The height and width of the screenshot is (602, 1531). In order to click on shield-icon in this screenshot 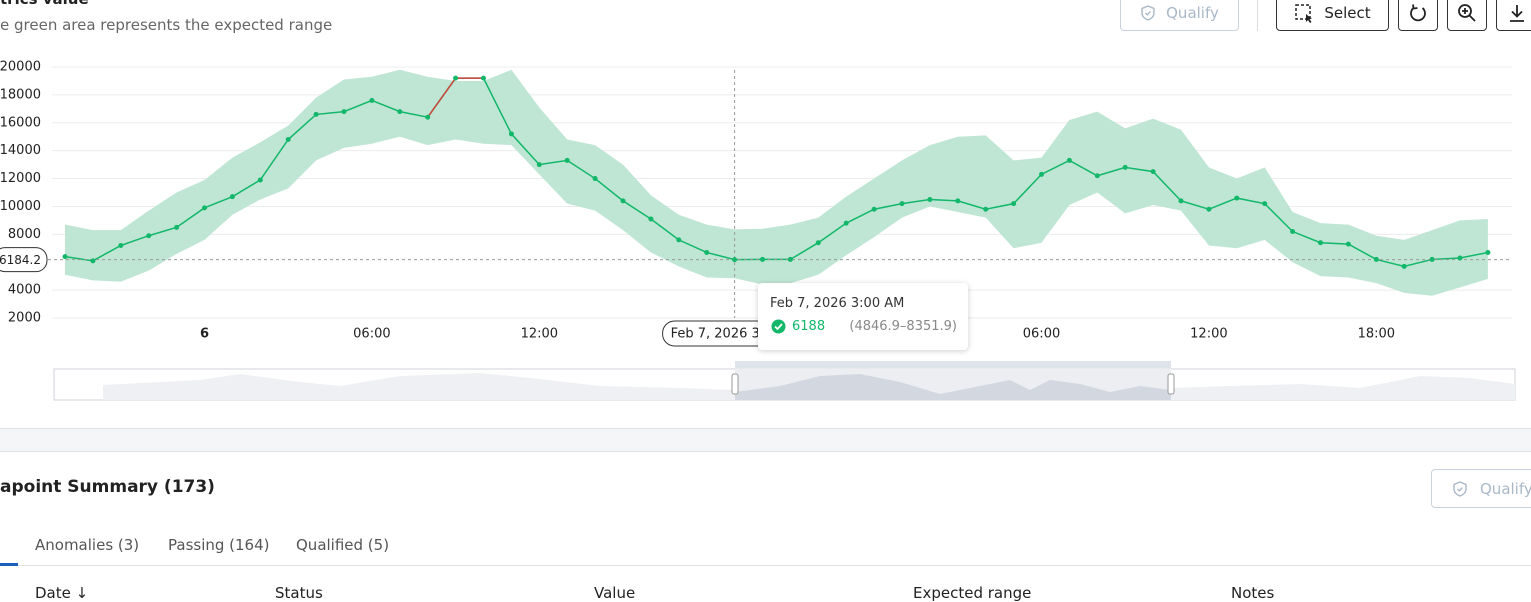, I will do `click(1148, 12)`.